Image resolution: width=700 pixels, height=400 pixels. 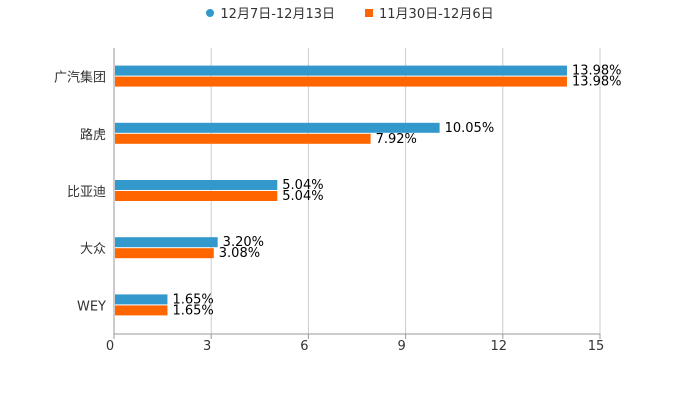 What do you see at coordinates (80, 78) in the screenshot?
I see `category-label: 广汽集团` at bounding box center [80, 78].